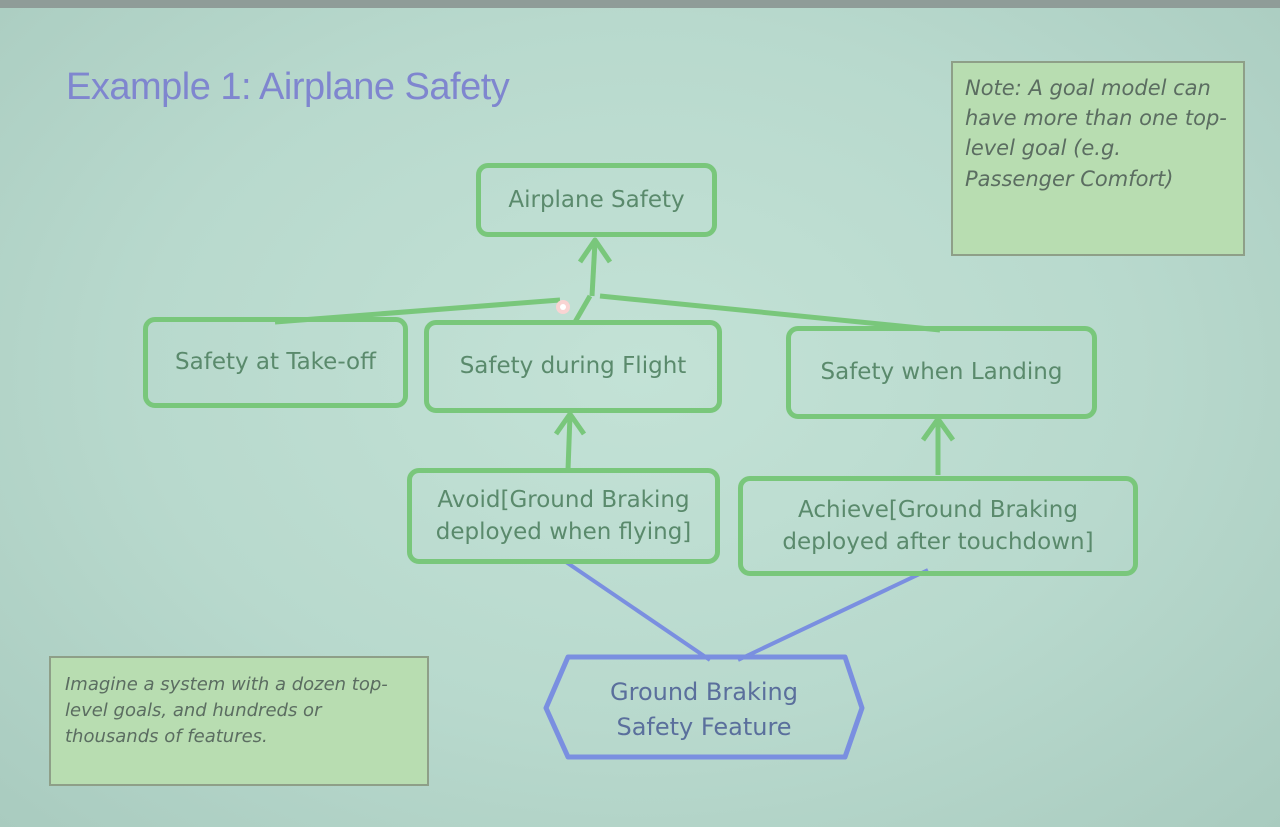  I want to click on goal-safety-takeoff-label: Safety at Take-off, so click(275, 362).